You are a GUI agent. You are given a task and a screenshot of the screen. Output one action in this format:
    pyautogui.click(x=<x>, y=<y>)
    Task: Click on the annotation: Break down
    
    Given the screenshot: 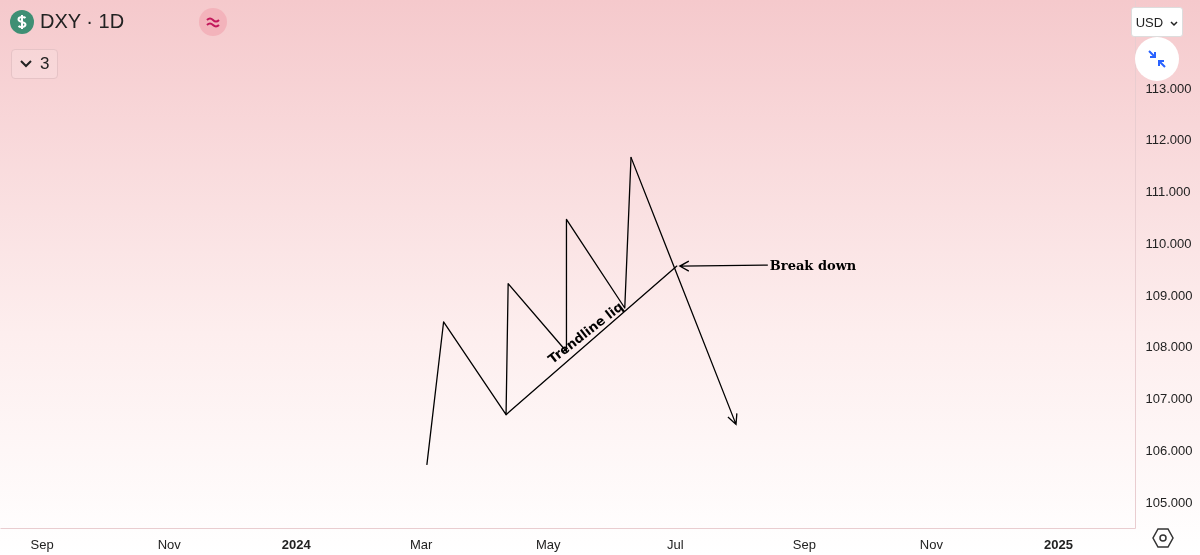 What is the action you would take?
    pyautogui.click(x=813, y=266)
    